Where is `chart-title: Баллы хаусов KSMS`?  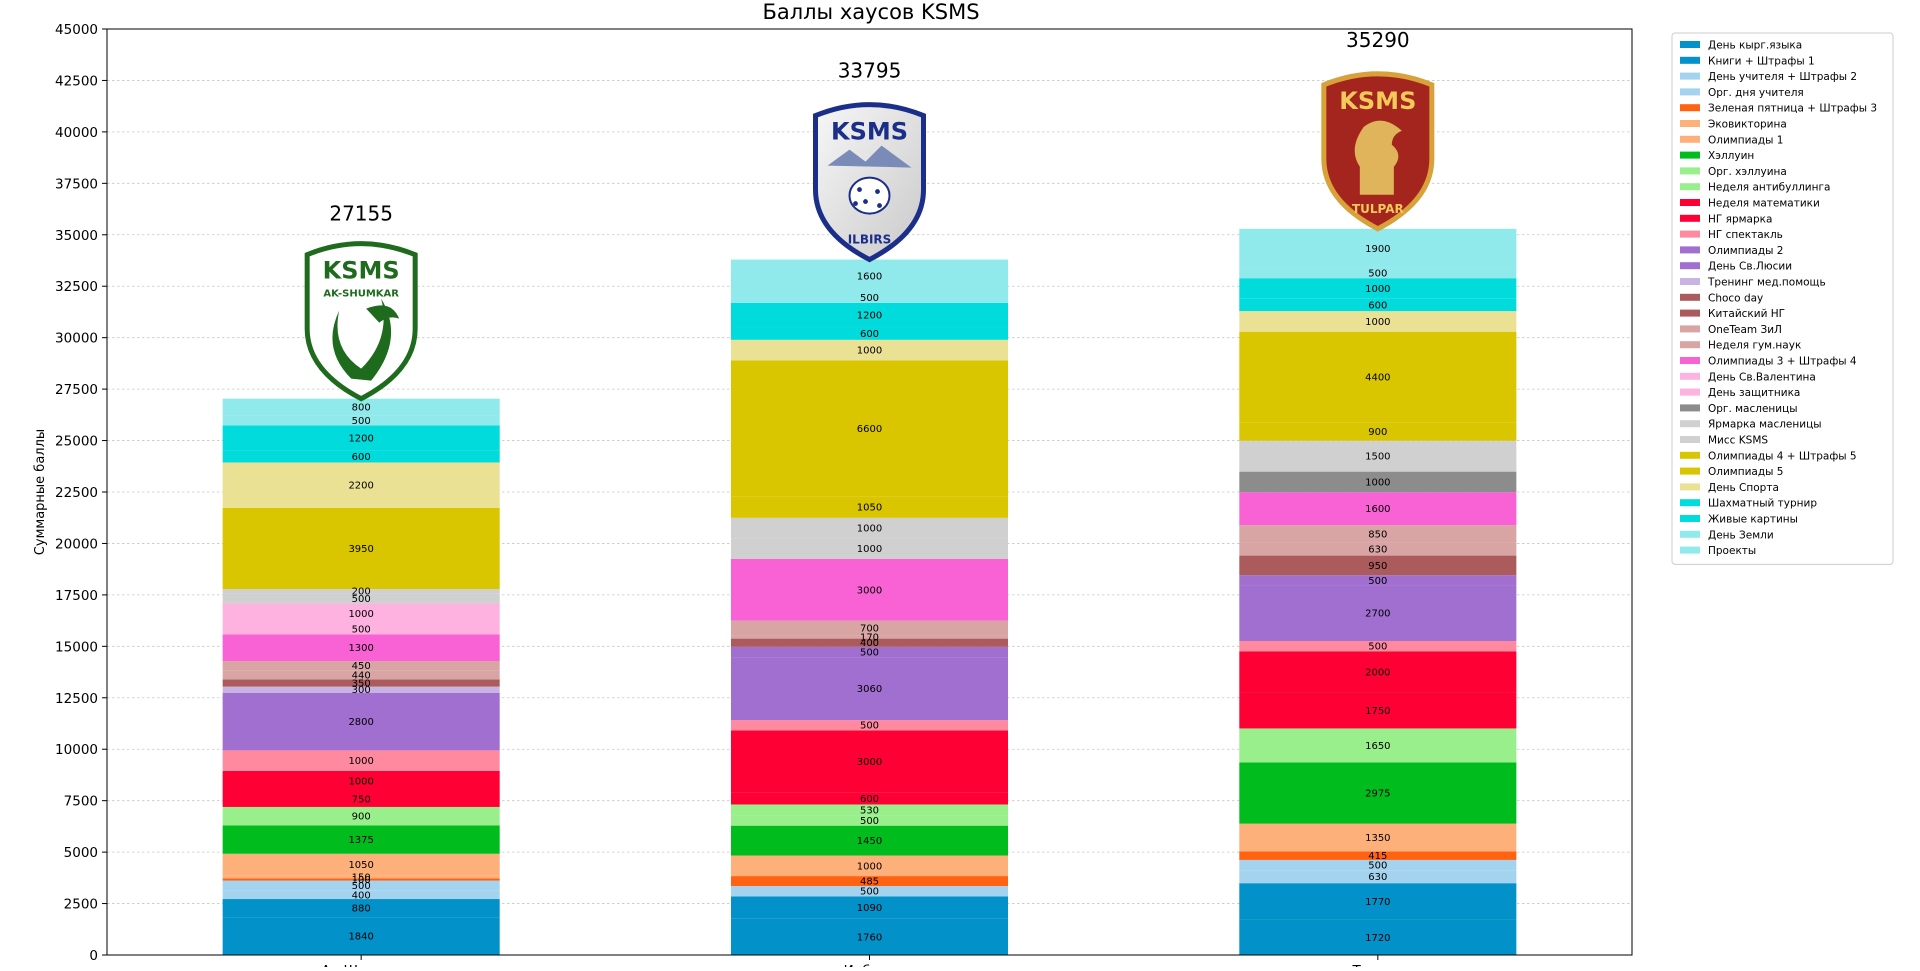 chart-title: Баллы хаусов KSMS is located at coordinates (870, 12).